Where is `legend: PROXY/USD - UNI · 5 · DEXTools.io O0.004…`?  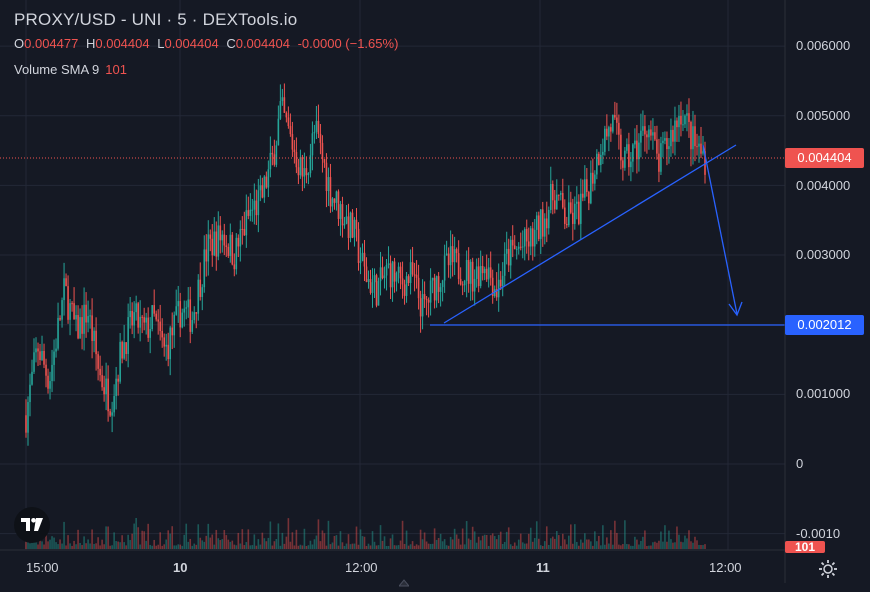
legend: PROXY/USD - UNI · 5 · DEXTools.io O0.004… is located at coordinates (208, 43).